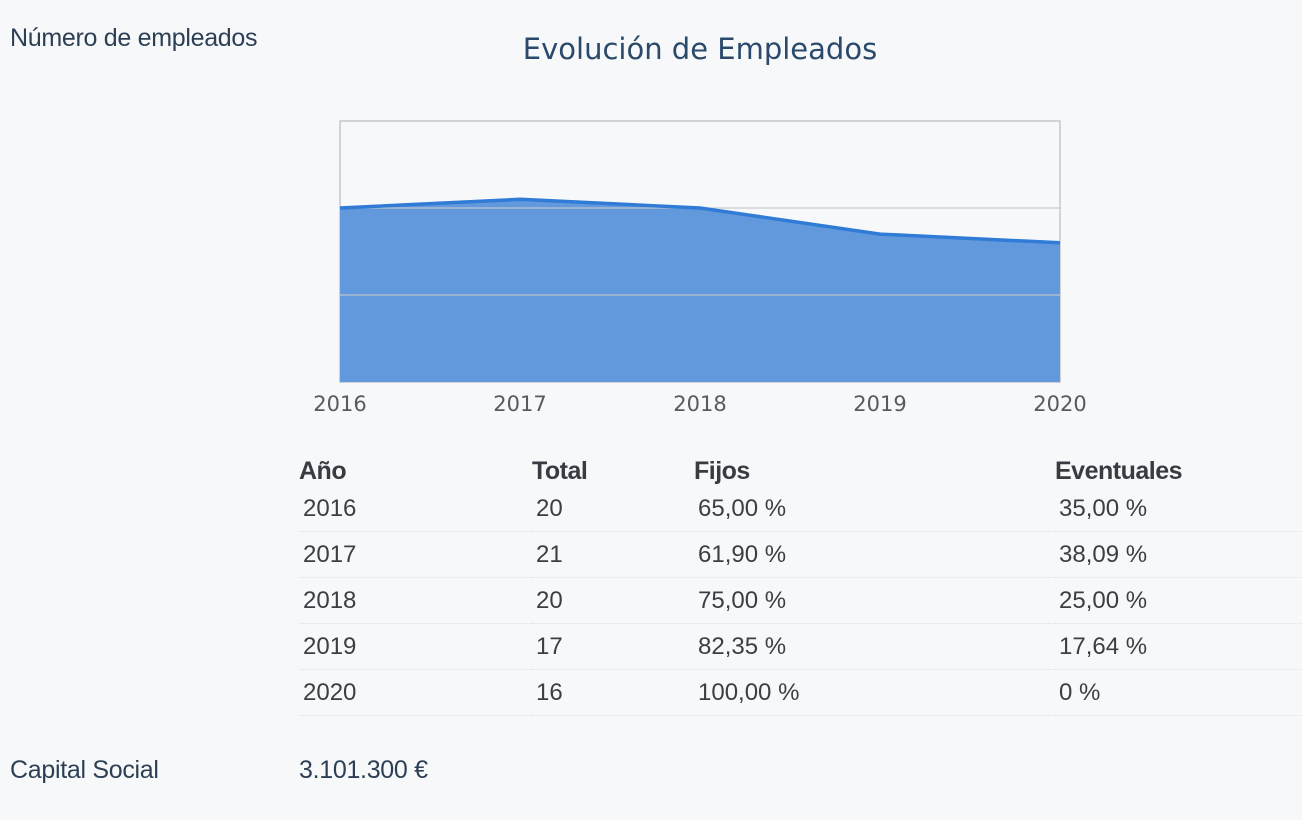 The width and height of the screenshot is (1302, 820). Describe the element at coordinates (363, 770) in the screenshot. I see `capital-value: 3.101.300 €` at that location.